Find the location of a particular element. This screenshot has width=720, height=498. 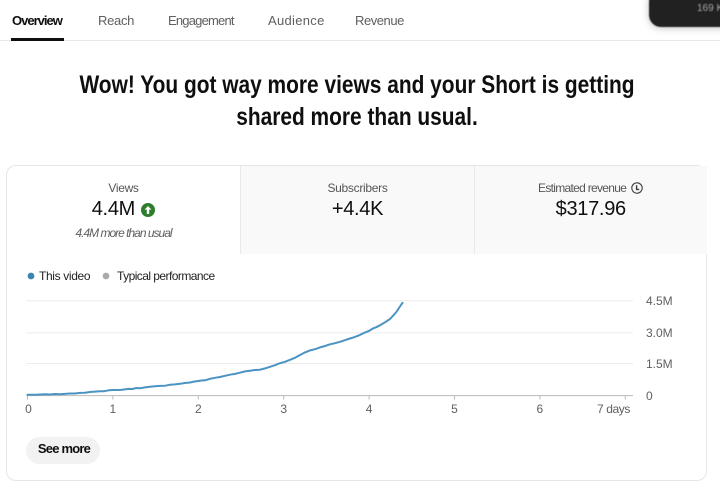

svg-text: 6 is located at coordinates (540, 409).